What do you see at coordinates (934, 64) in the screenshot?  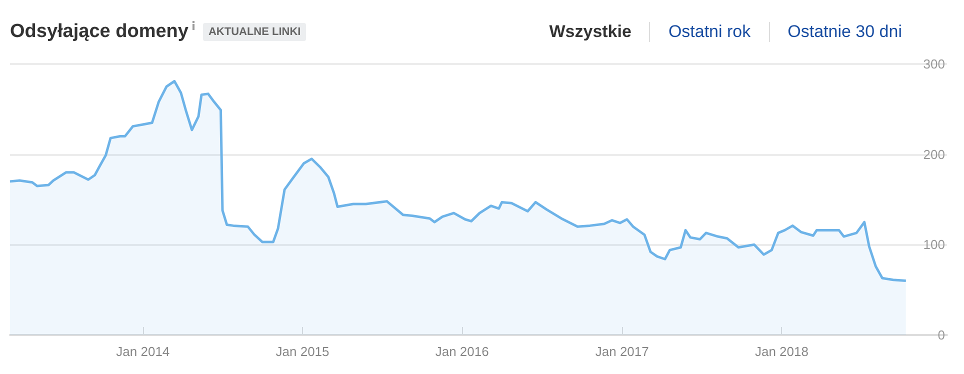 I see `y-tick-label: 300` at bounding box center [934, 64].